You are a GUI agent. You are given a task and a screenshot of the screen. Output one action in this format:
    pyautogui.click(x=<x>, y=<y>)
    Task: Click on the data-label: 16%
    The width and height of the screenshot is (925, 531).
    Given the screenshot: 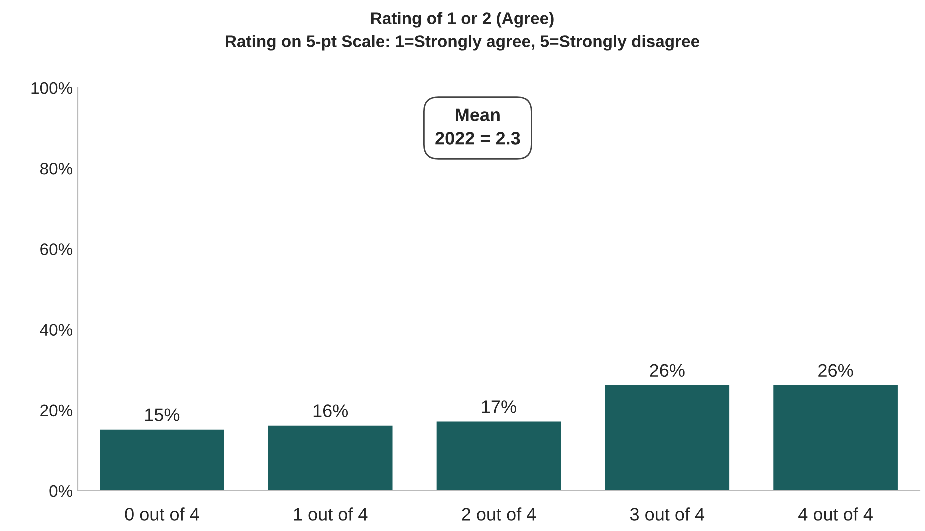 What is the action you would take?
    pyautogui.click(x=331, y=411)
    